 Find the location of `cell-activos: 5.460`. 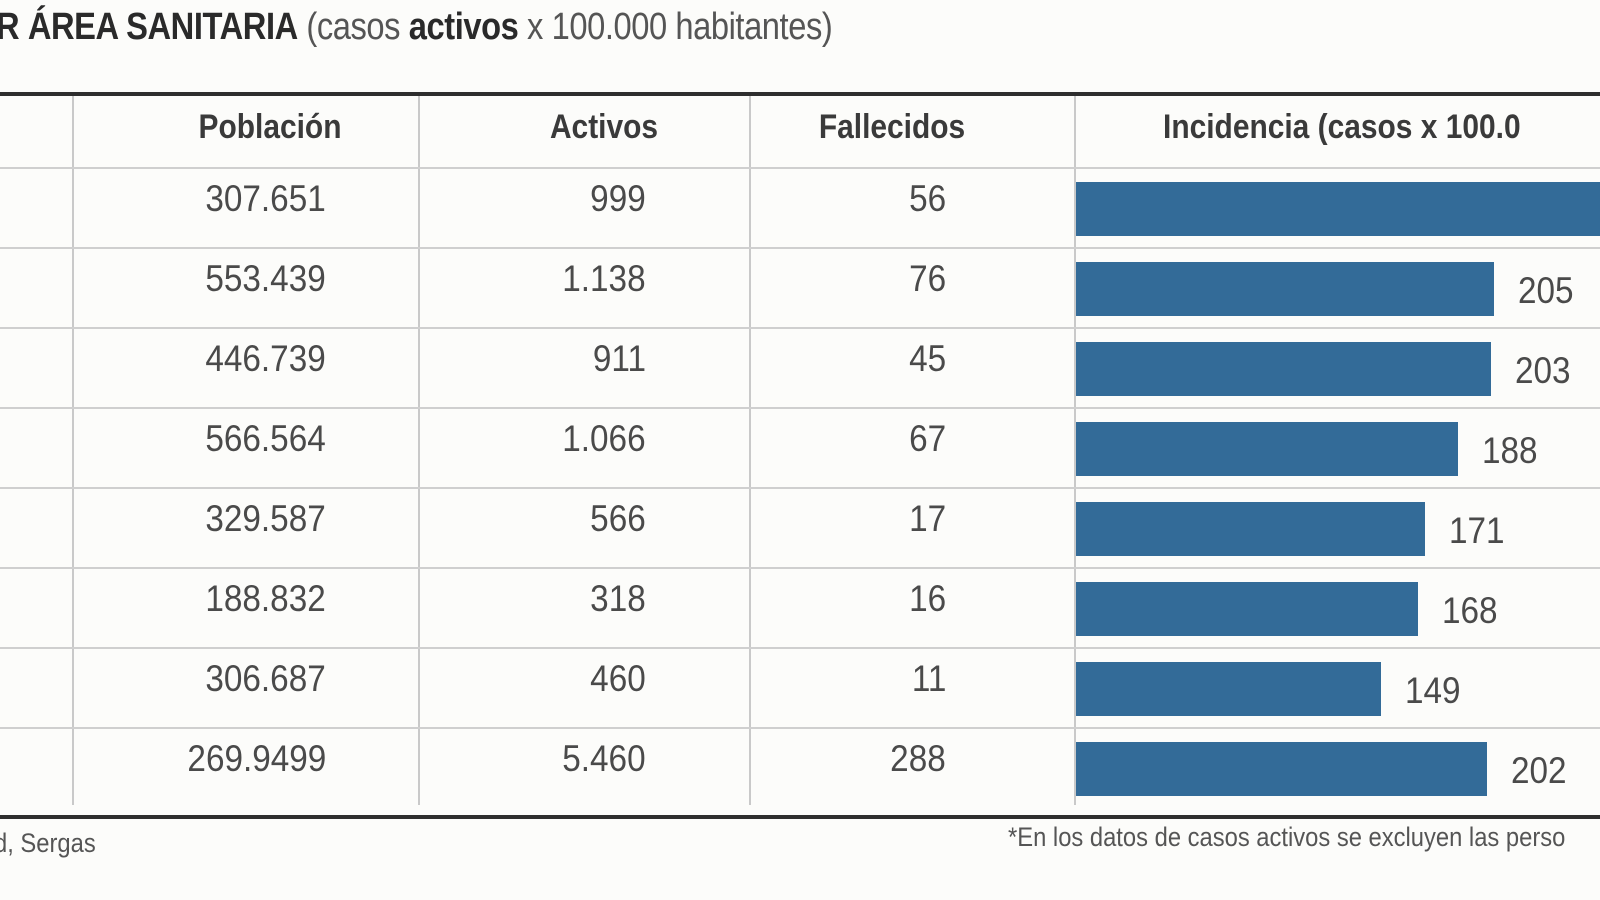

cell-activos: 5.460 is located at coordinates (604, 758).